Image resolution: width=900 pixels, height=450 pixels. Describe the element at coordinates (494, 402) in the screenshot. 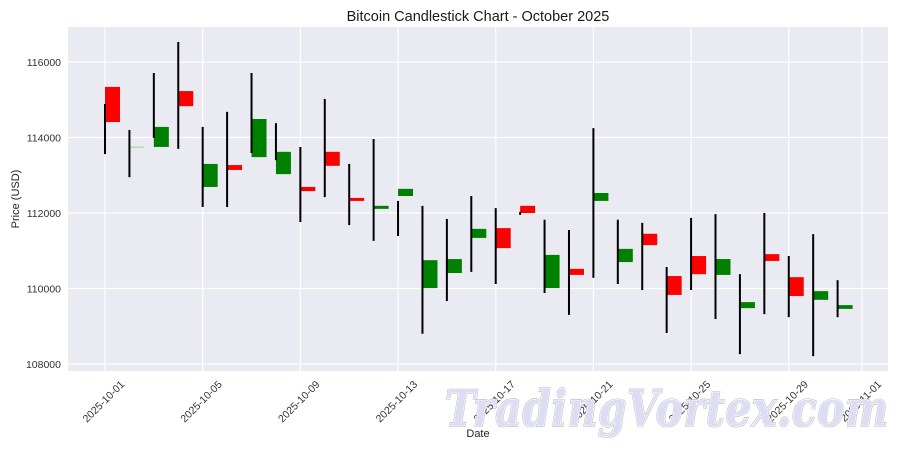

I see `x-tick-label: 2025-10-17` at that location.